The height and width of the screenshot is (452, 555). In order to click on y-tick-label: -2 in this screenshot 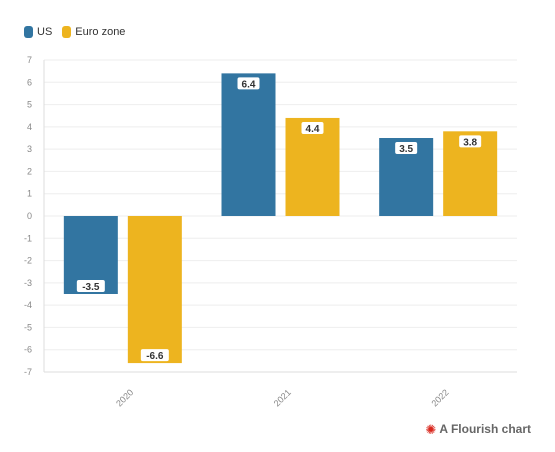, I will do `click(28, 261)`.